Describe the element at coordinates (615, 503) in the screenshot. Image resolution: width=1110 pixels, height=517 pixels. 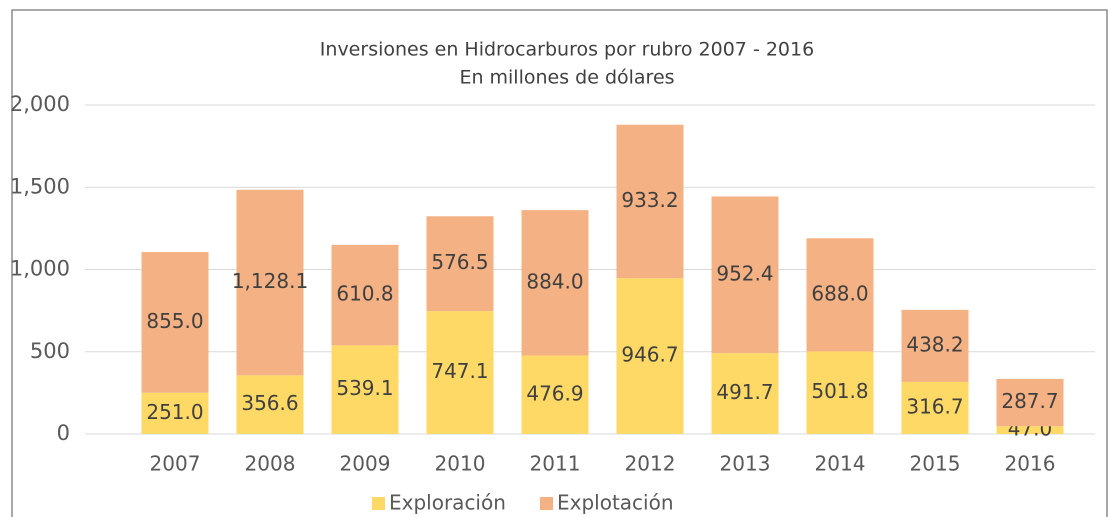
I see `legend-label: Explotación` at that location.